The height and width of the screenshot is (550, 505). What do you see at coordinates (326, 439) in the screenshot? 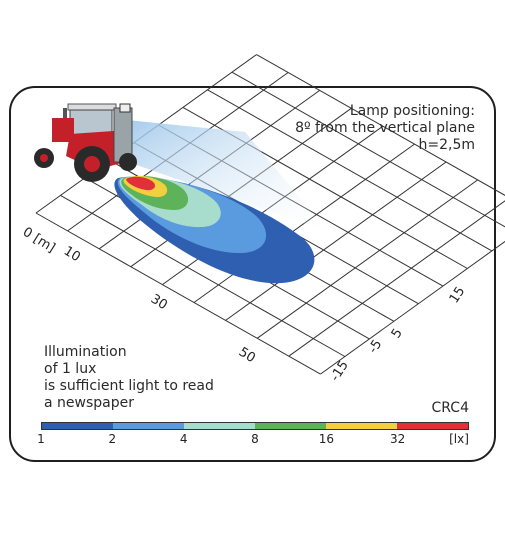
I see `scale-label: 16` at bounding box center [326, 439].